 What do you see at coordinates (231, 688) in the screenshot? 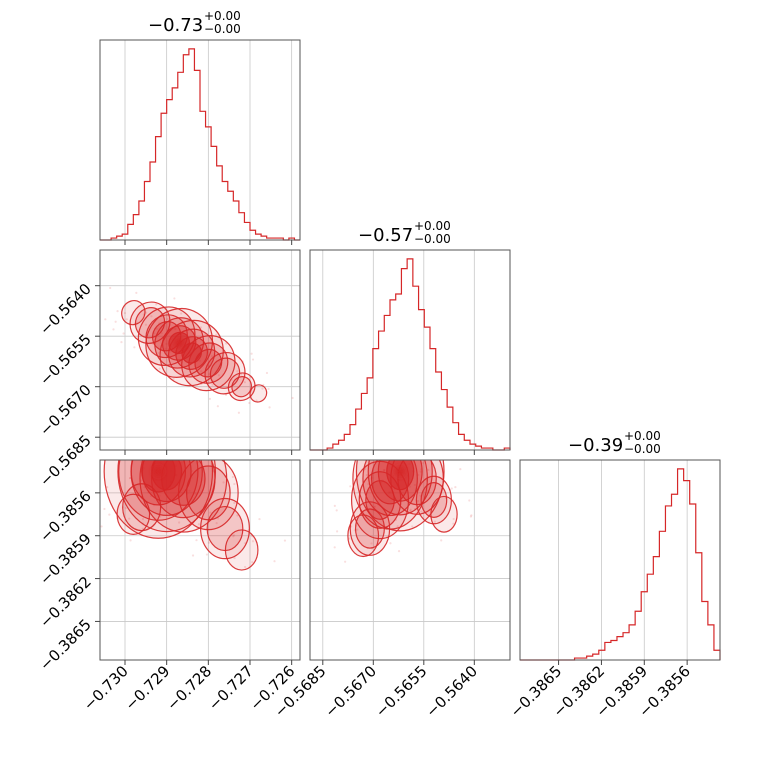
I see `x-tick-label: −0.727` at bounding box center [231, 688].